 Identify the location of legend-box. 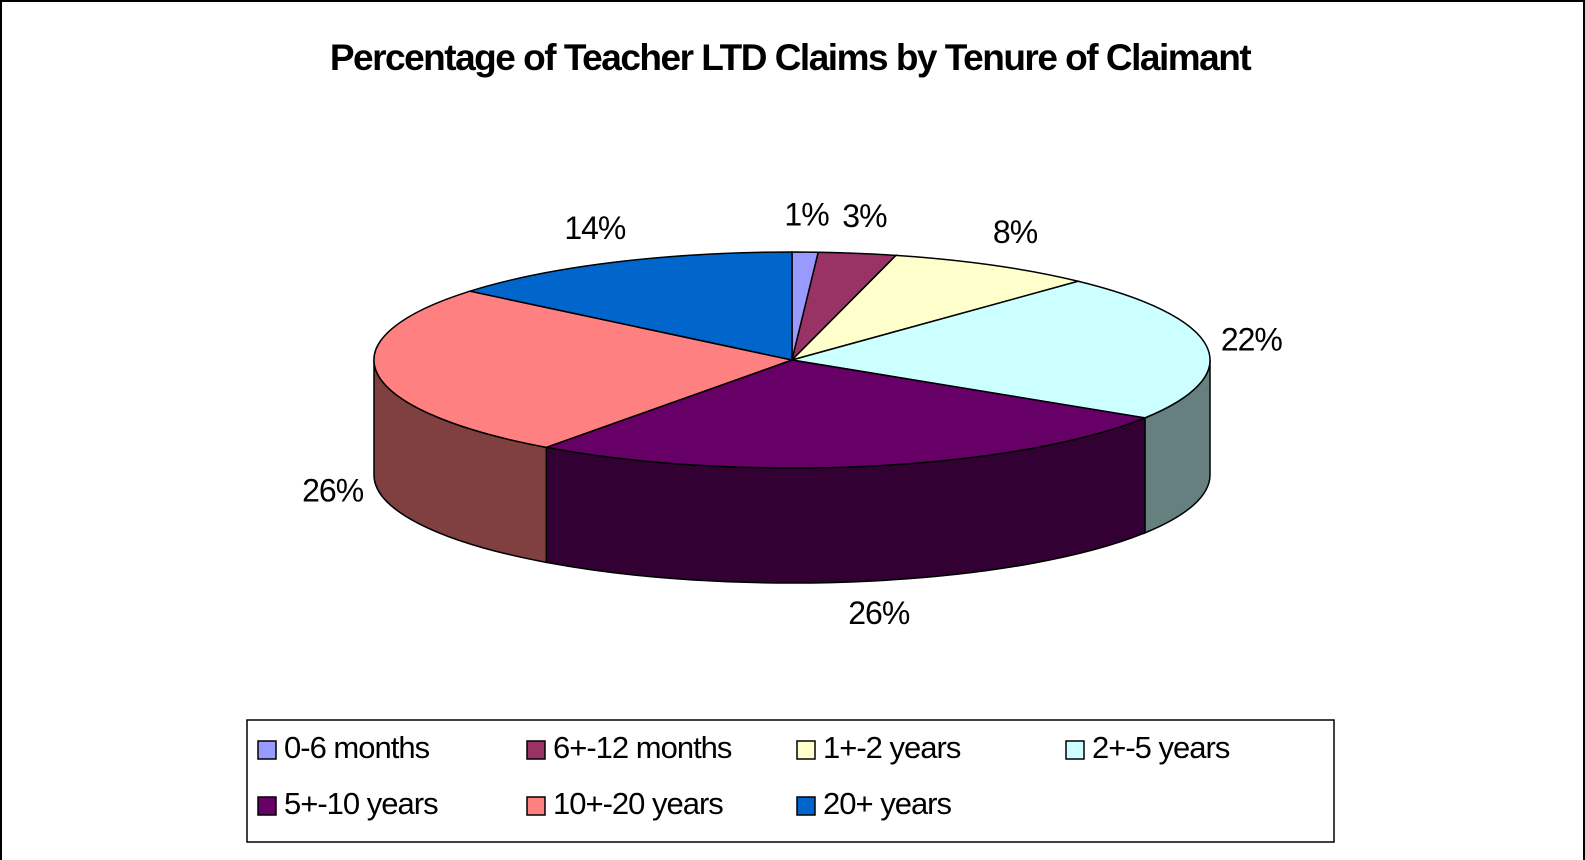
(790, 781).